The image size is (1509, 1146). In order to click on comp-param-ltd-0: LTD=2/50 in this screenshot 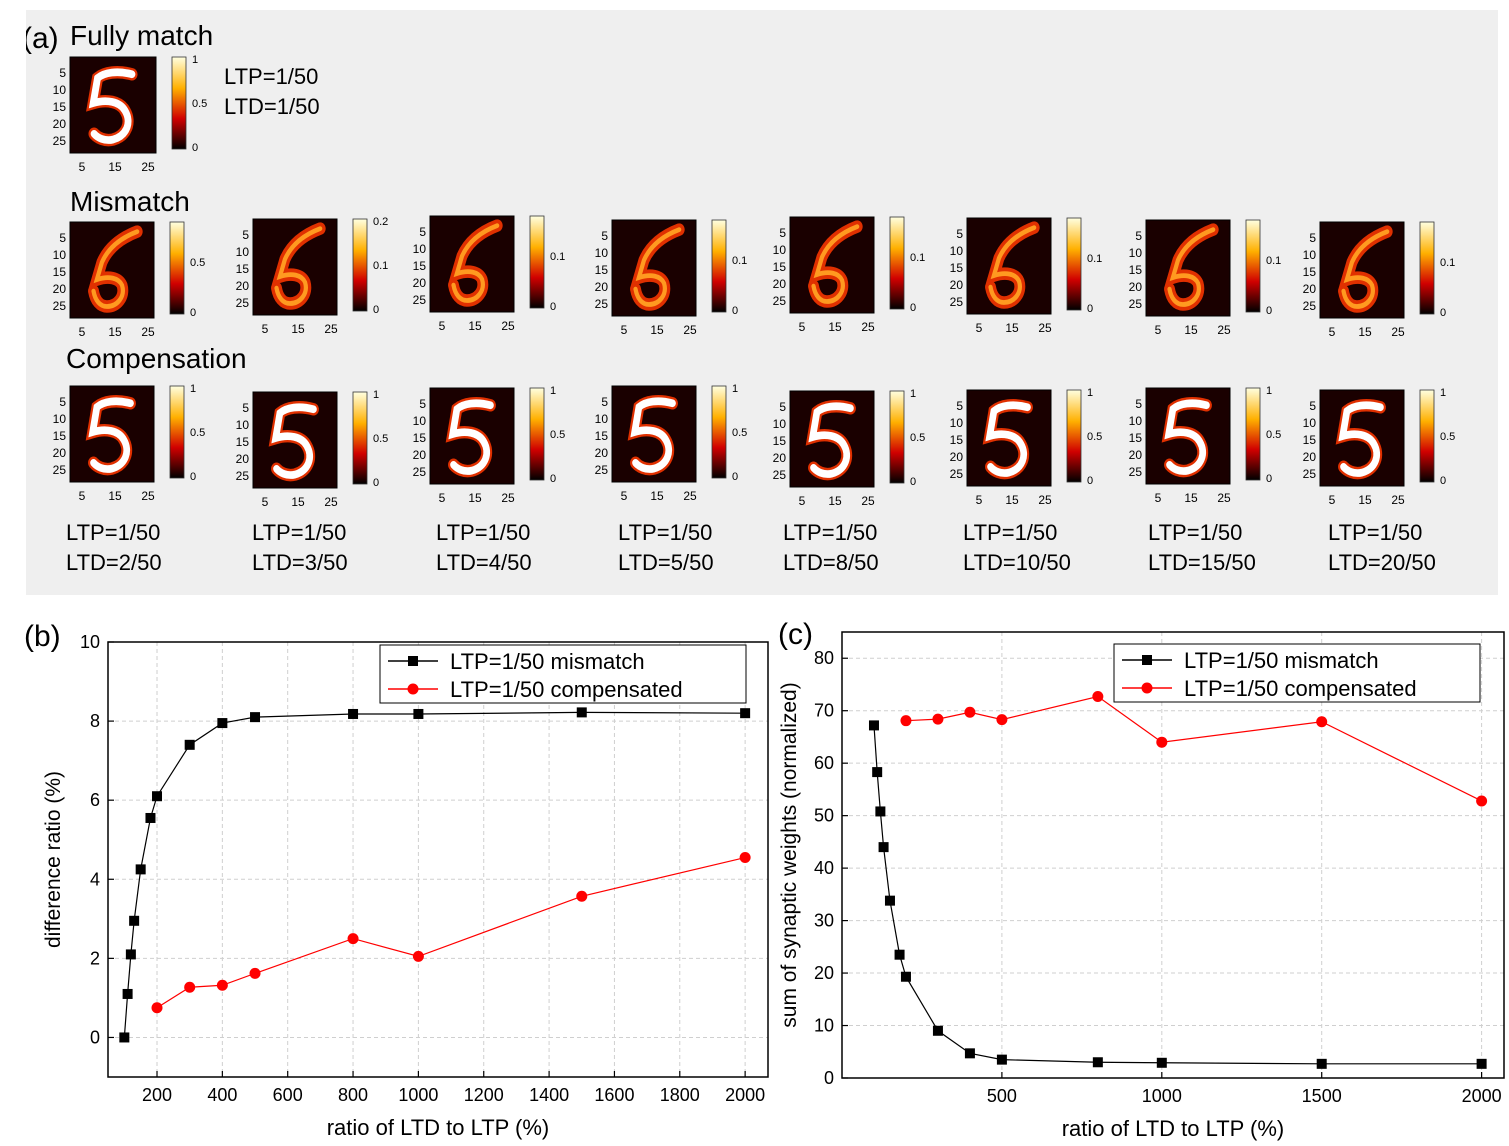, I will do `click(114, 562)`.